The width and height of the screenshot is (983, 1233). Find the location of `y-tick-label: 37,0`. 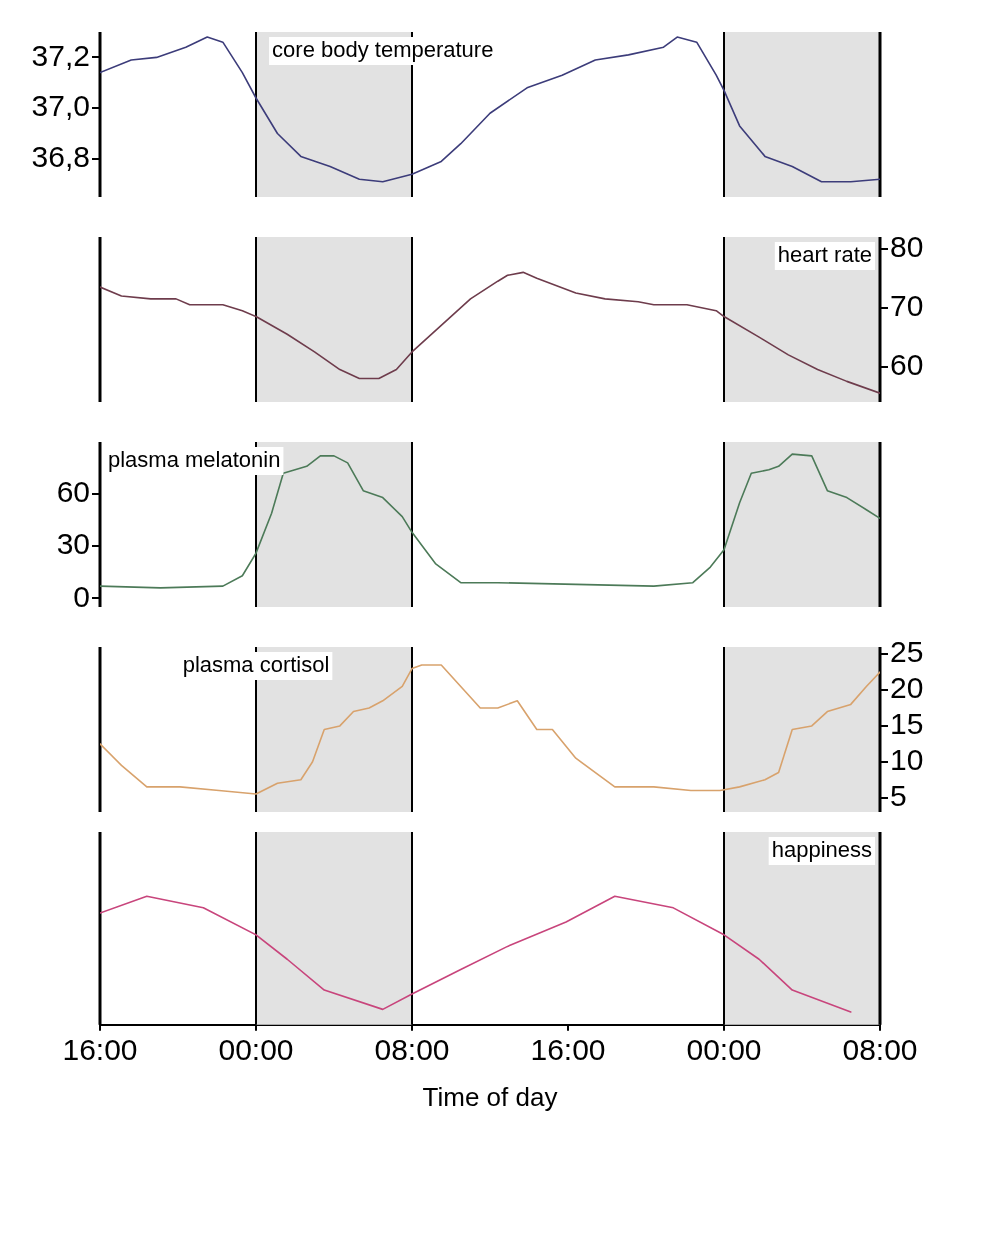

y-tick-label: 37,0 is located at coordinates (60, 106).